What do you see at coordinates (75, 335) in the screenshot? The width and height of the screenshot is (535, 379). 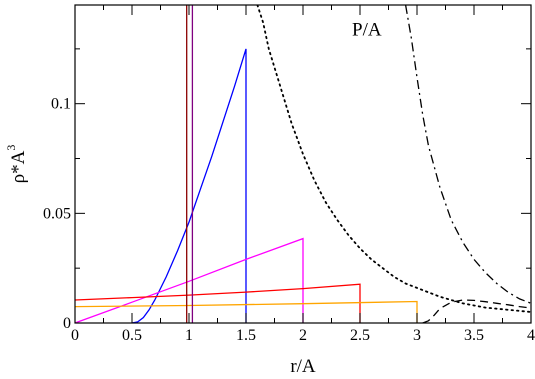 I see `x-tick-label: 0` at bounding box center [75, 335].